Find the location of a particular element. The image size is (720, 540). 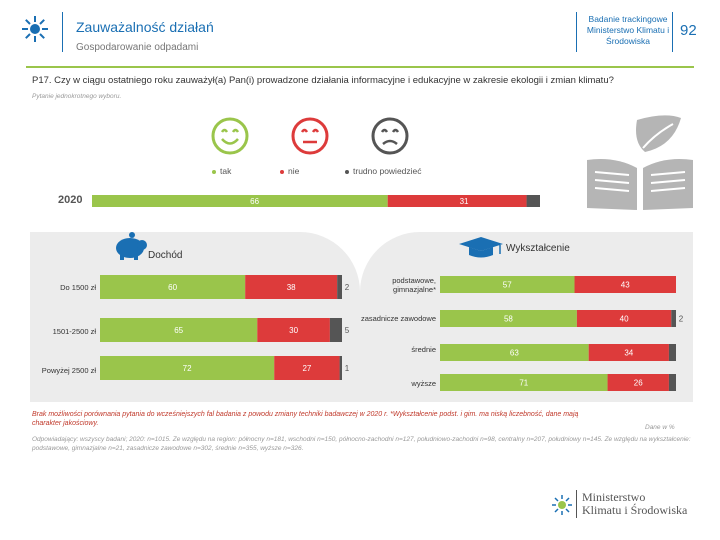

income-label-2-0: 72 is located at coordinates (187, 368).